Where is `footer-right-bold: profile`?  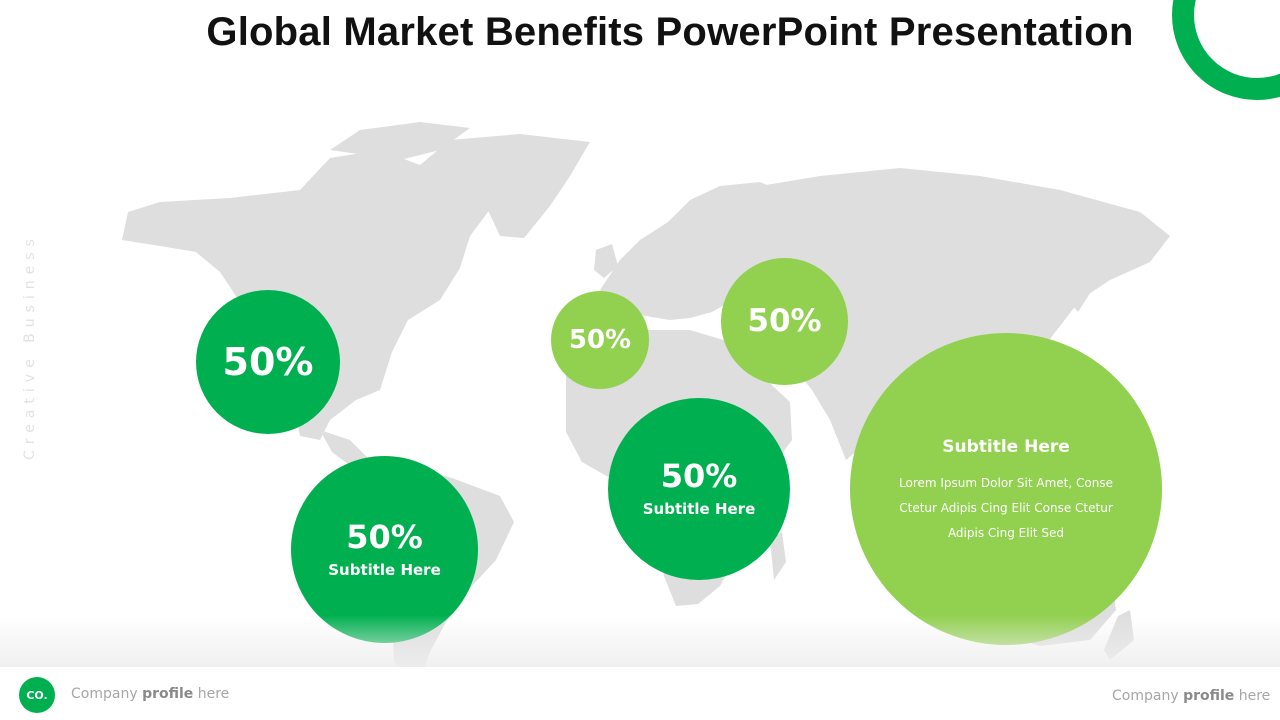 footer-right-bold: profile is located at coordinates (1209, 696).